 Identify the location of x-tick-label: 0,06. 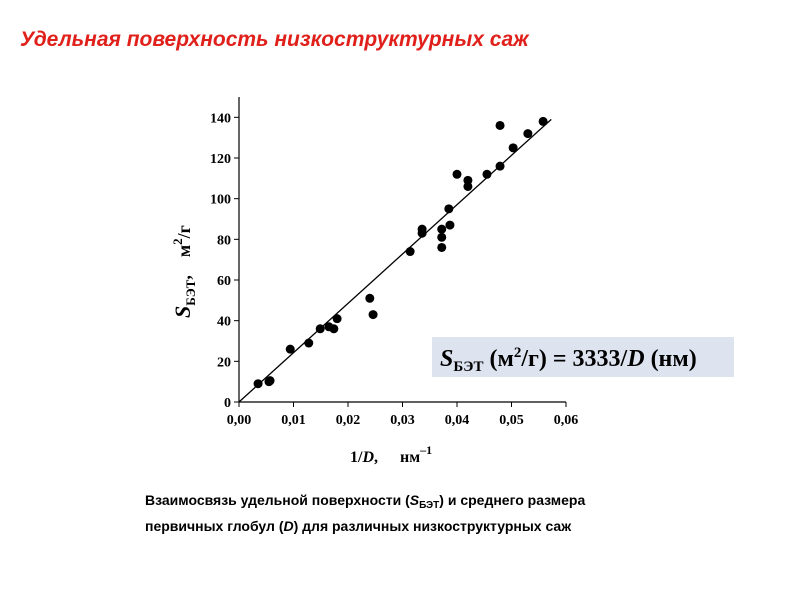
(566, 420).